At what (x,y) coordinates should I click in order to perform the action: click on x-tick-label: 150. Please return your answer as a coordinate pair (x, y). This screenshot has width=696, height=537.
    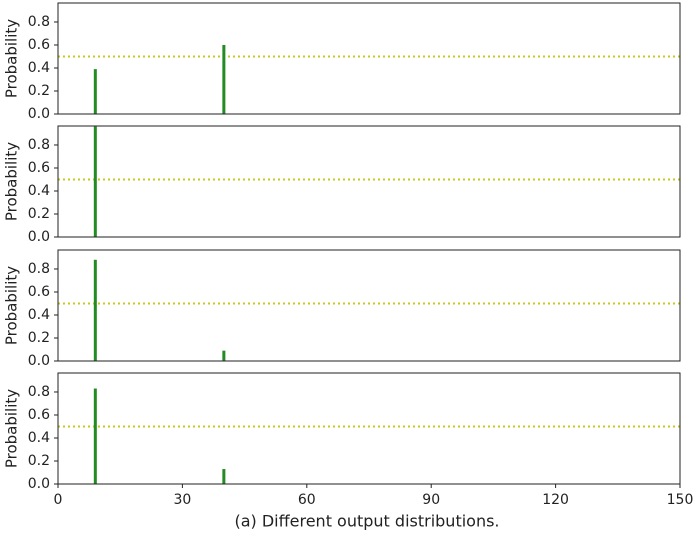
    Looking at the image, I should click on (680, 500).